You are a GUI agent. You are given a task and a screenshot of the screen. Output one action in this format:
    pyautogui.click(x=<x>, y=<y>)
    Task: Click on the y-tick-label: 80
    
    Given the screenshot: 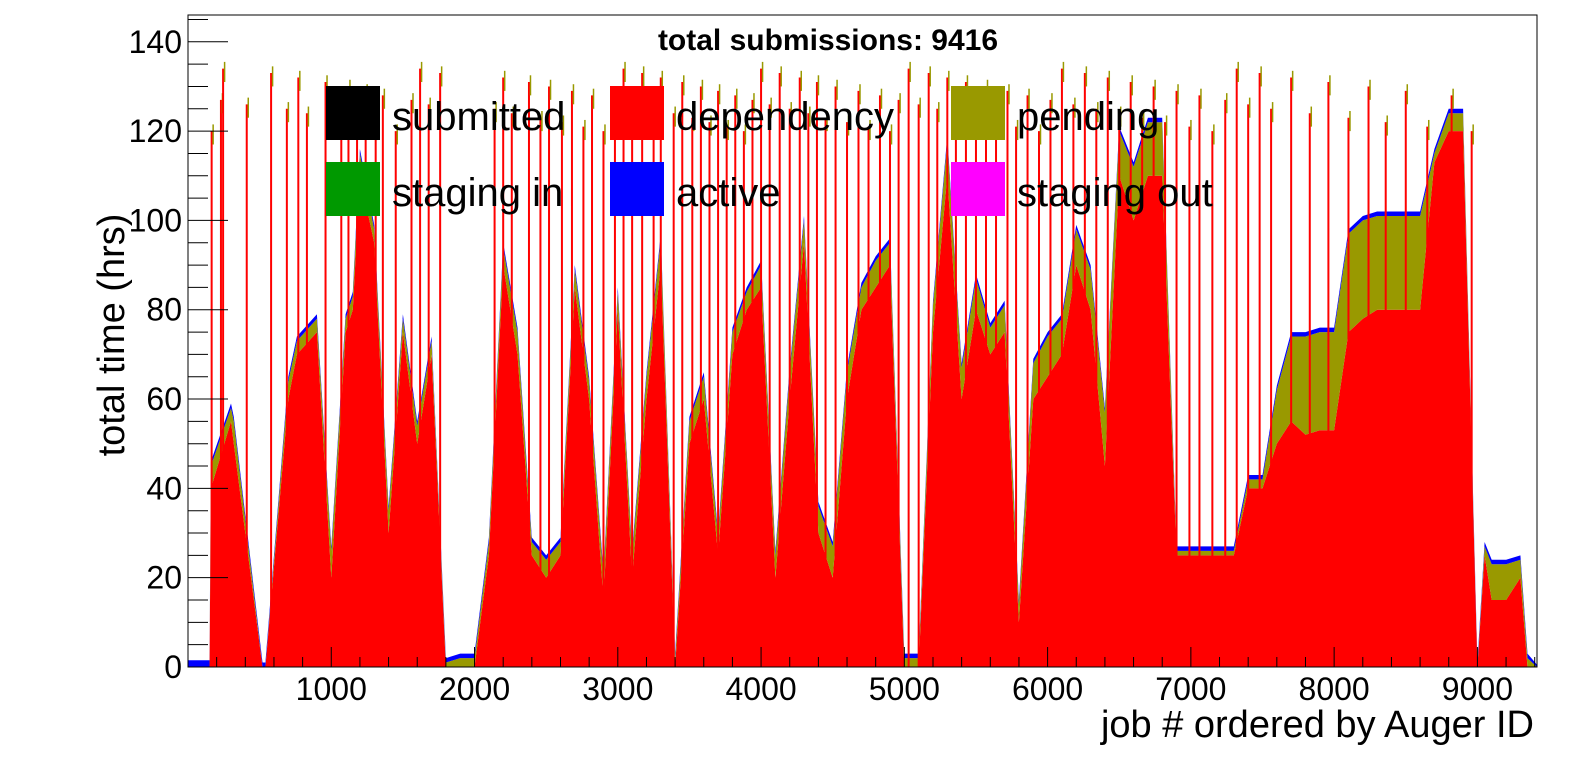 What is the action you would take?
    pyautogui.click(x=164, y=310)
    